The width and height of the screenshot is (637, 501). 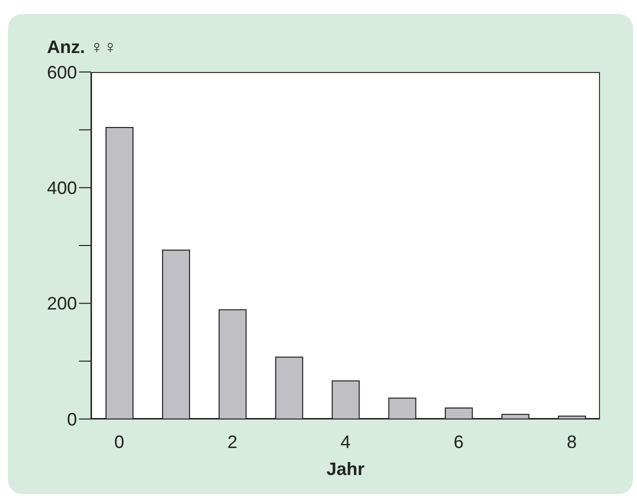 What do you see at coordinates (61, 72) in the screenshot?
I see `y-tick-label: 600` at bounding box center [61, 72].